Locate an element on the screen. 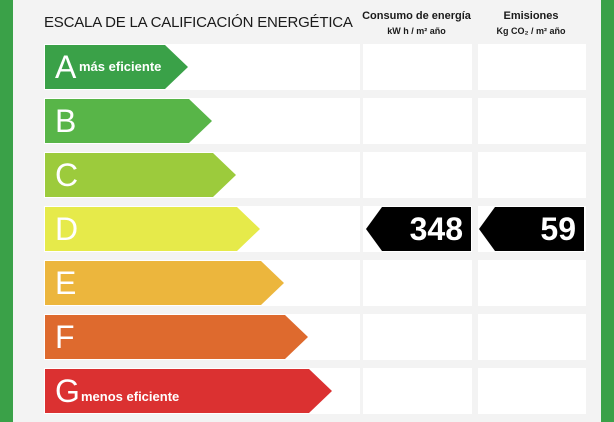  rating-letter: B is located at coordinates (66, 121).